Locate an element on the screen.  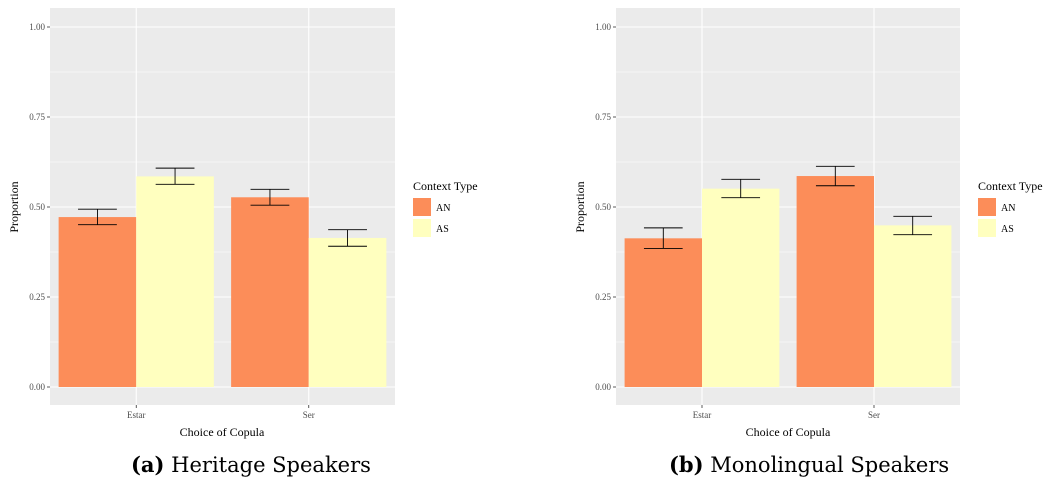
caption-b-text: Monolingual Speakers is located at coordinates (830, 465).